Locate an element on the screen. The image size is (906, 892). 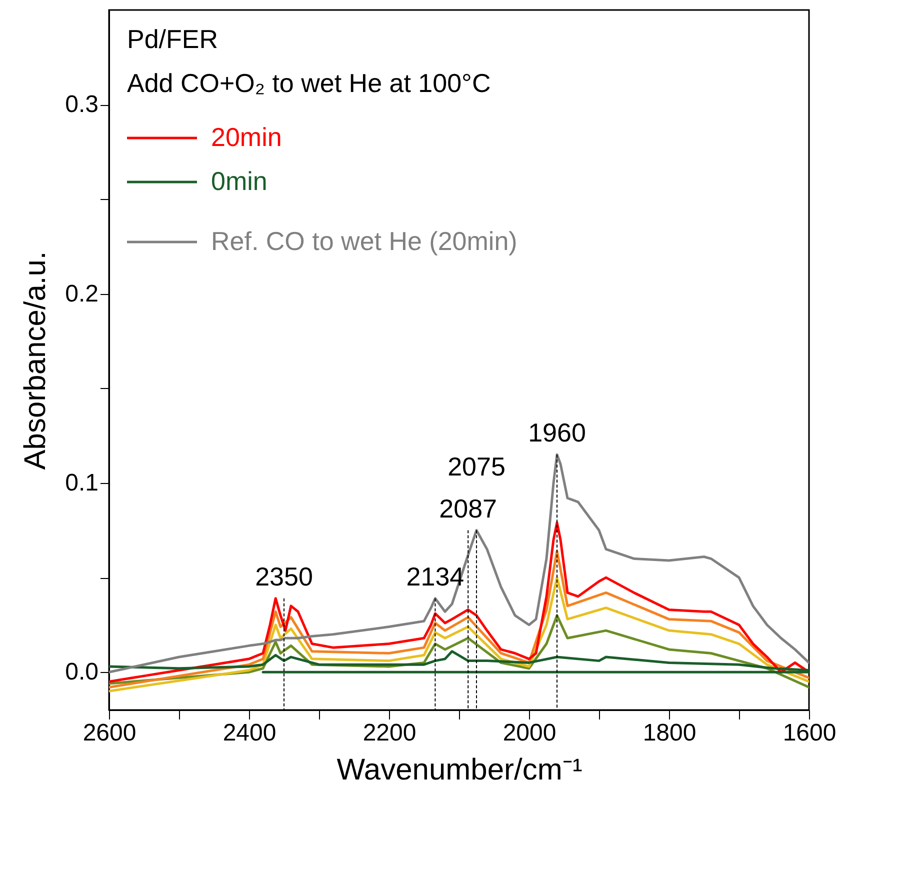
y-tick-label: 0.0 is located at coordinates (81, 672).